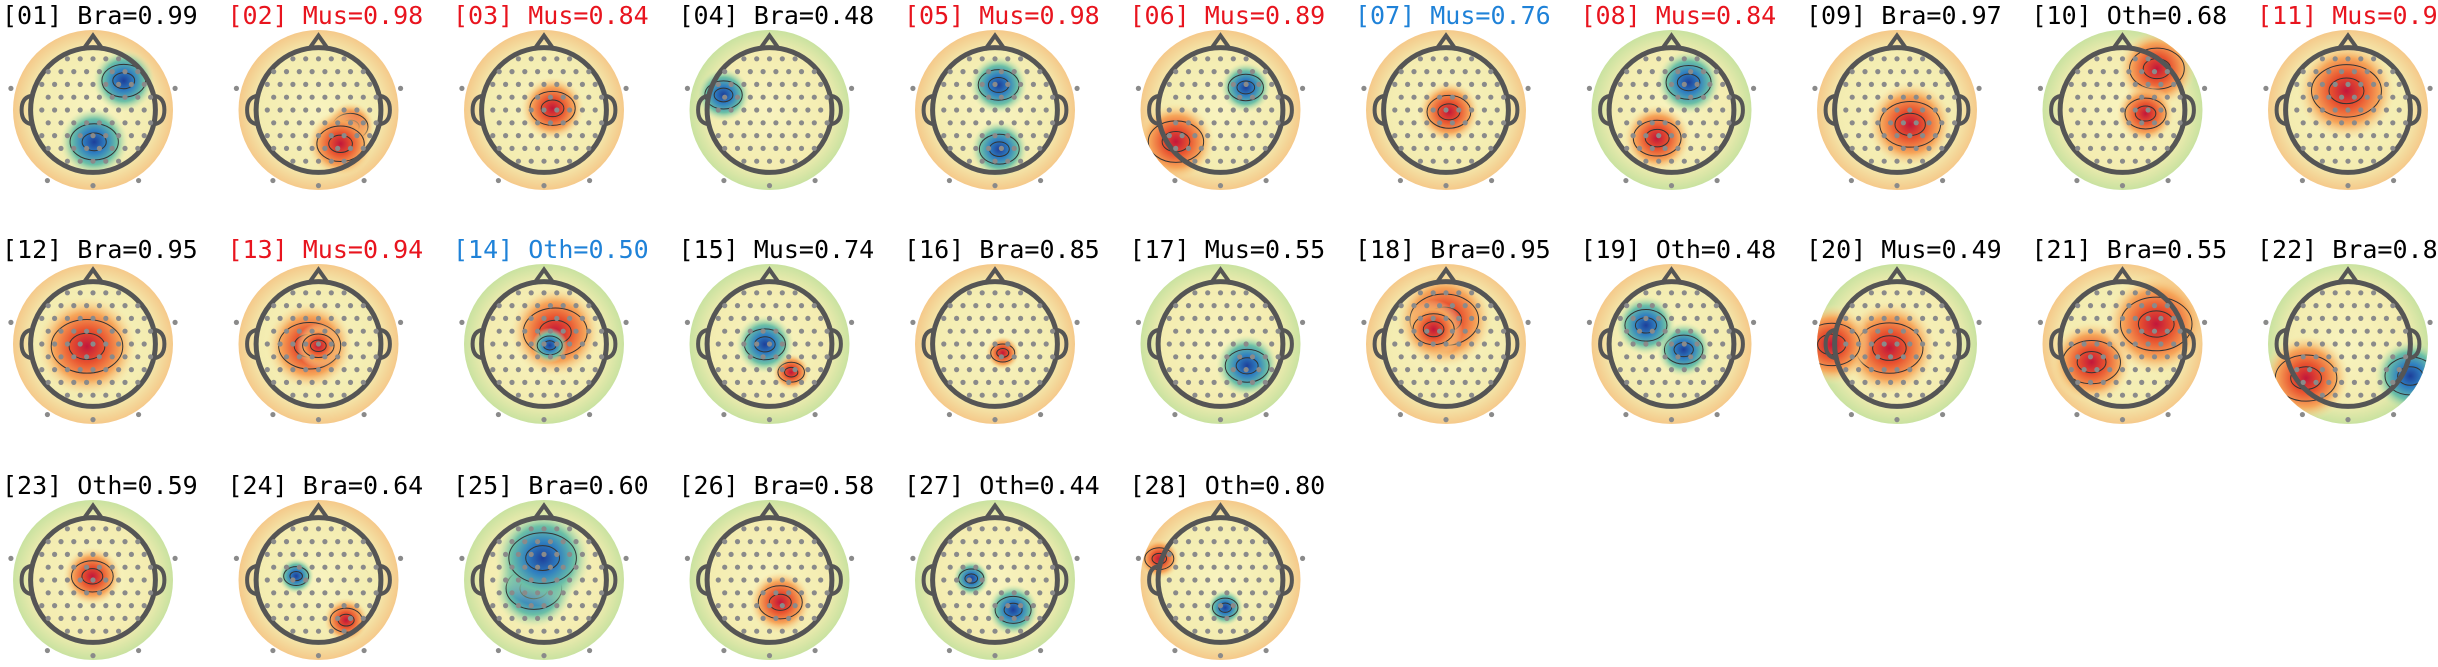 The image size is (2438, 667). What do you see at coordinates (318, 511) in the screenshot?
I see `head-nose` at bounding box center [318, 511].